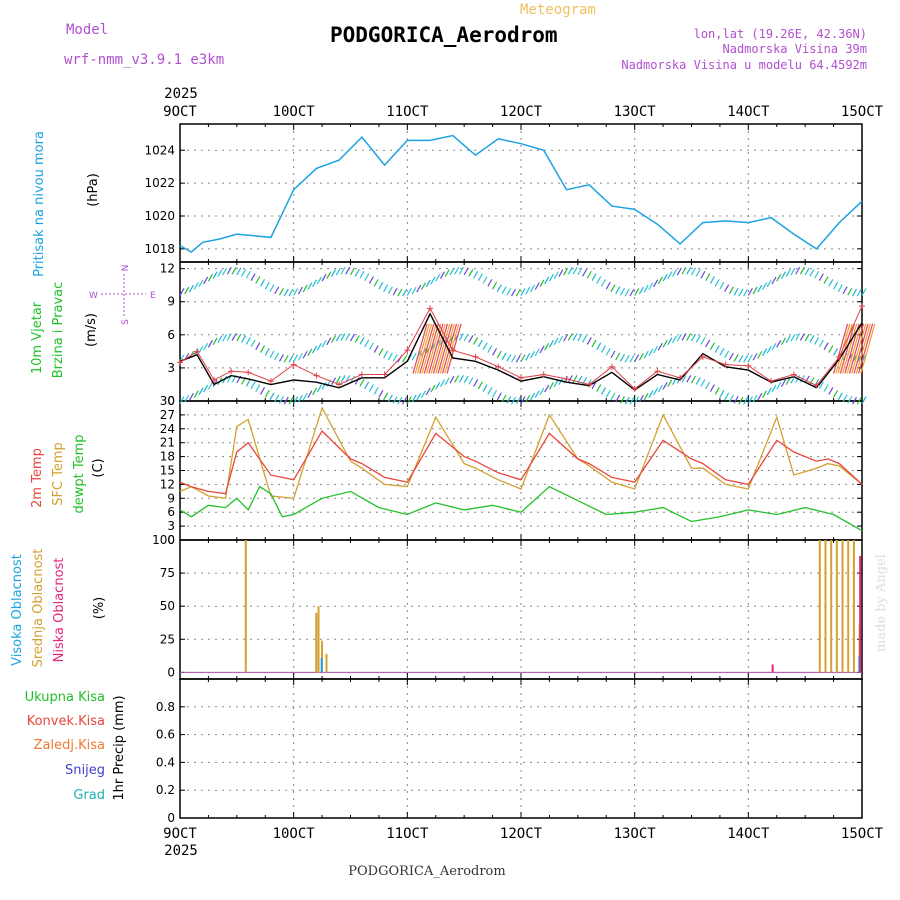  I want to click on panel-1: 1018 1020 1022 1024, so click(503, 193).